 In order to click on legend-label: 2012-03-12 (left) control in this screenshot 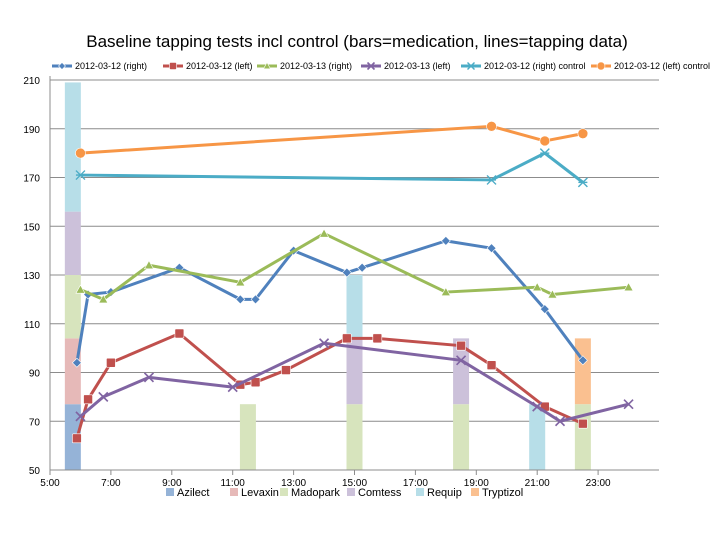, I will do `click(662, 66)`.